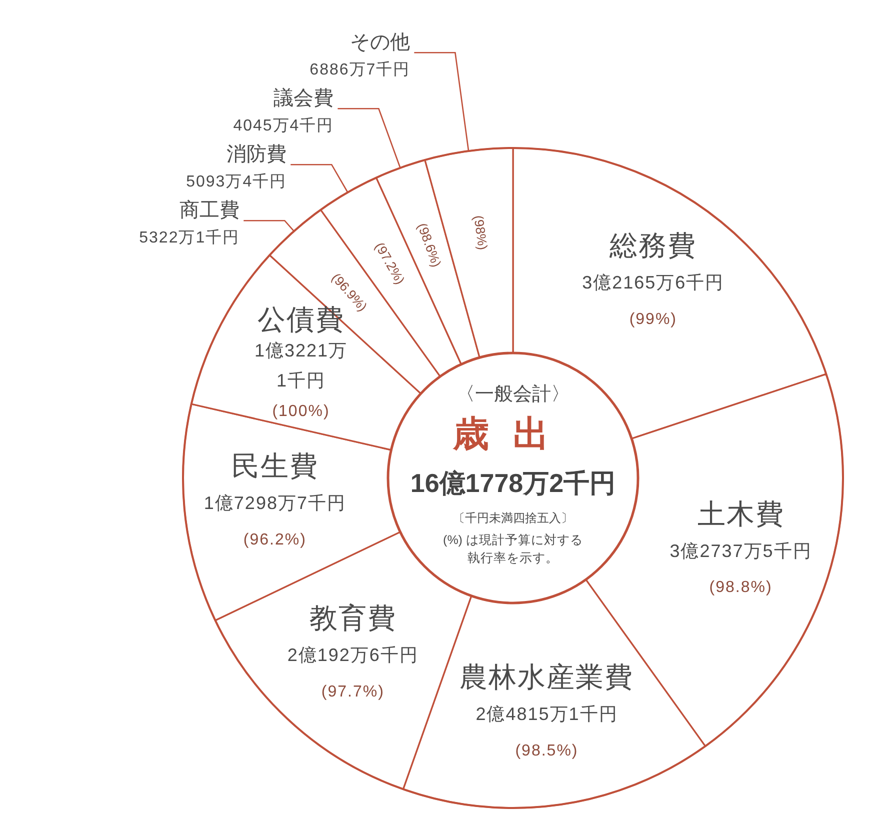 This screenshot has width=869, height=820. Describe the element at coordinates (275, 503) in the screenshot. I see `text: 1億7298万7千円` at that location.